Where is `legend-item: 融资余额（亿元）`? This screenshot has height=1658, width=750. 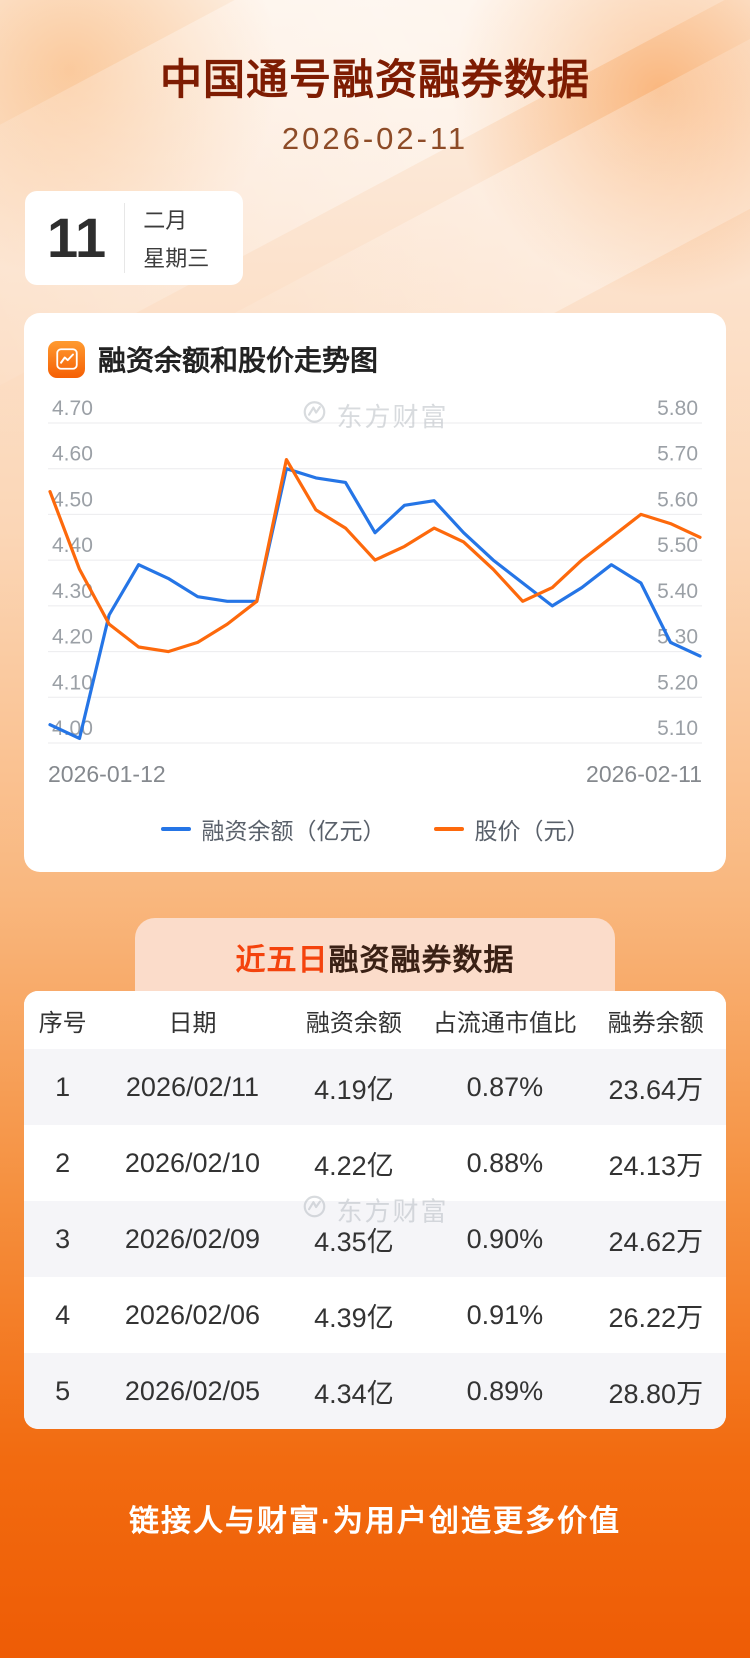 legend-item: 融资余额（亿元） is located at coordinates (273, 829).